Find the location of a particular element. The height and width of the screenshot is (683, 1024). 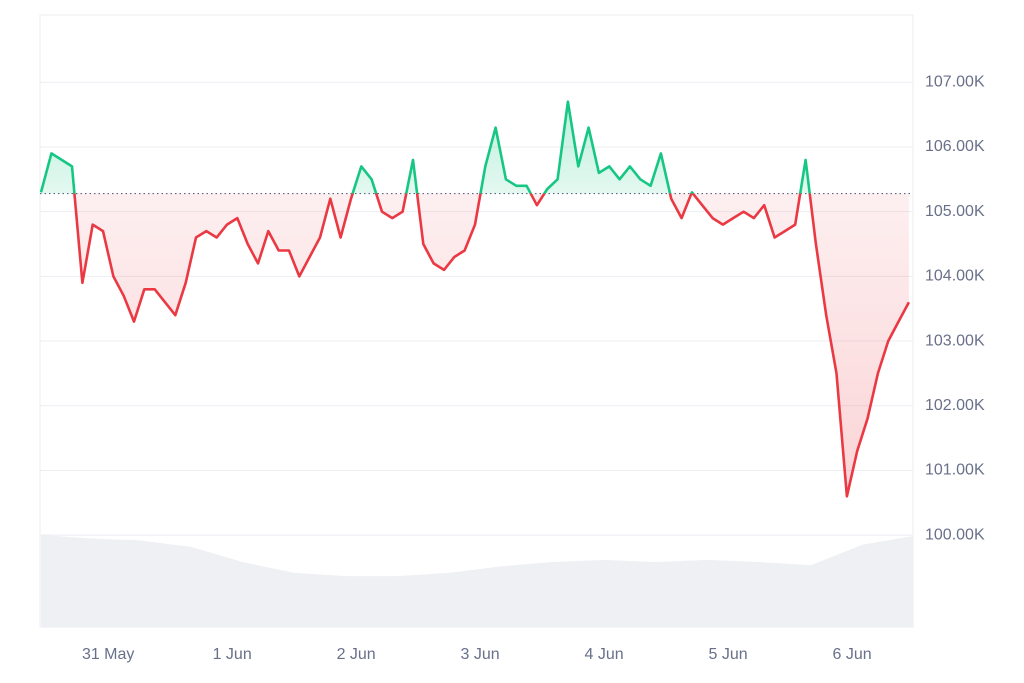

x-tick-label: 4 Jun is located at coordinates (604, 654).